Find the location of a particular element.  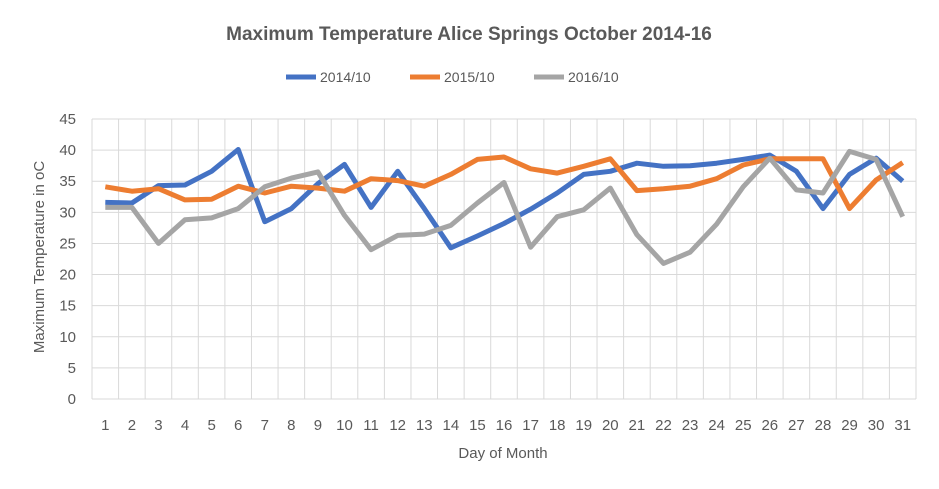

x-tick-label: 16 is located at coordinates (504, 425).